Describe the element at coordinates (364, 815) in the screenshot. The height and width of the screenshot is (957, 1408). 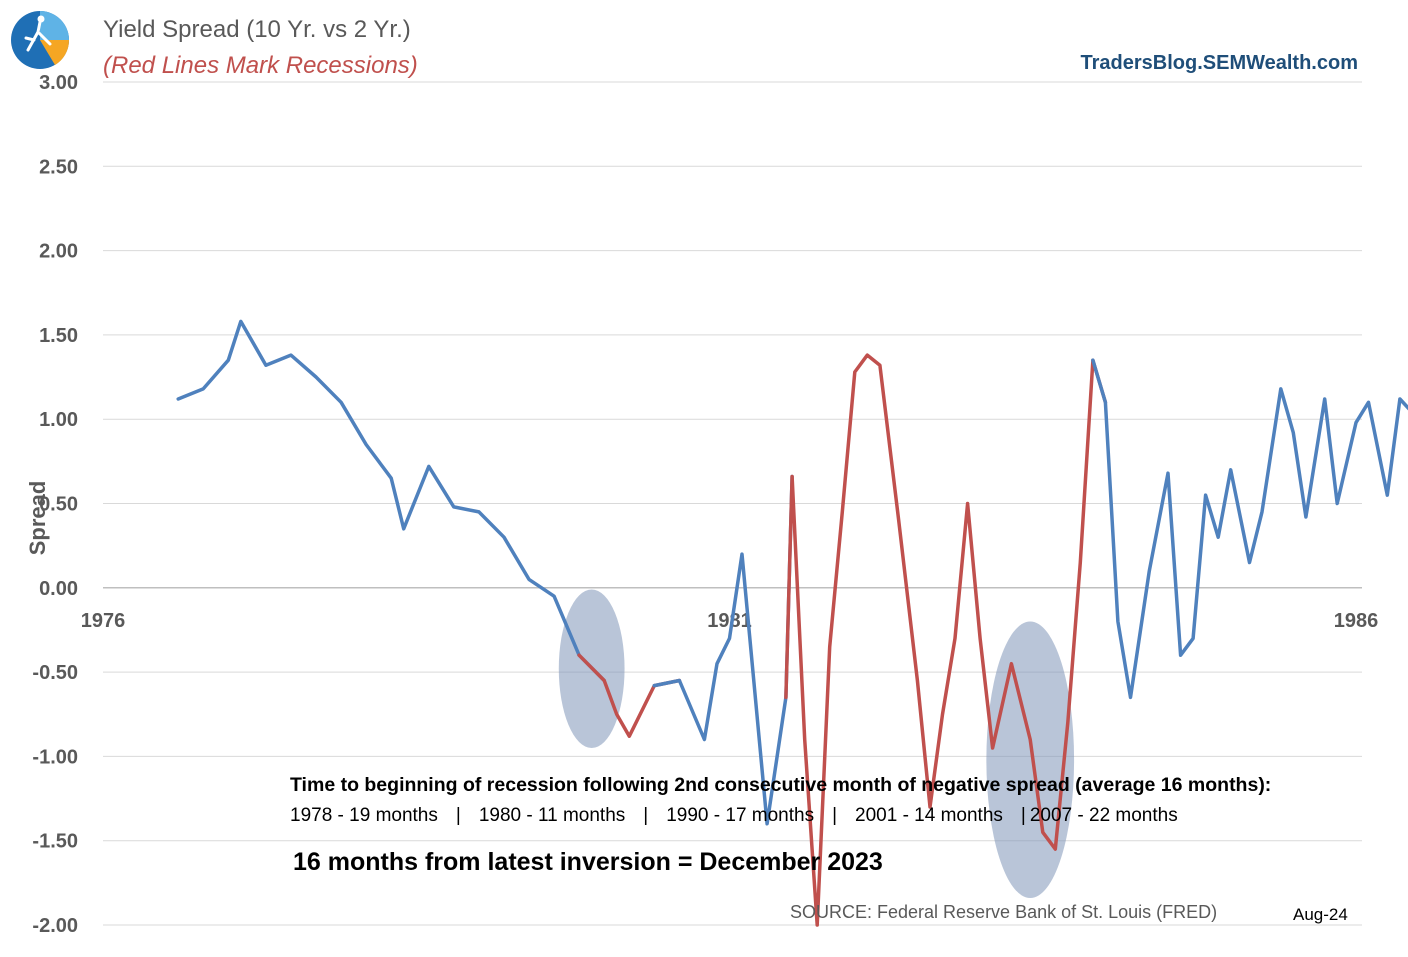
I see `lead-time-item: 1978 - 19 months` at that location.